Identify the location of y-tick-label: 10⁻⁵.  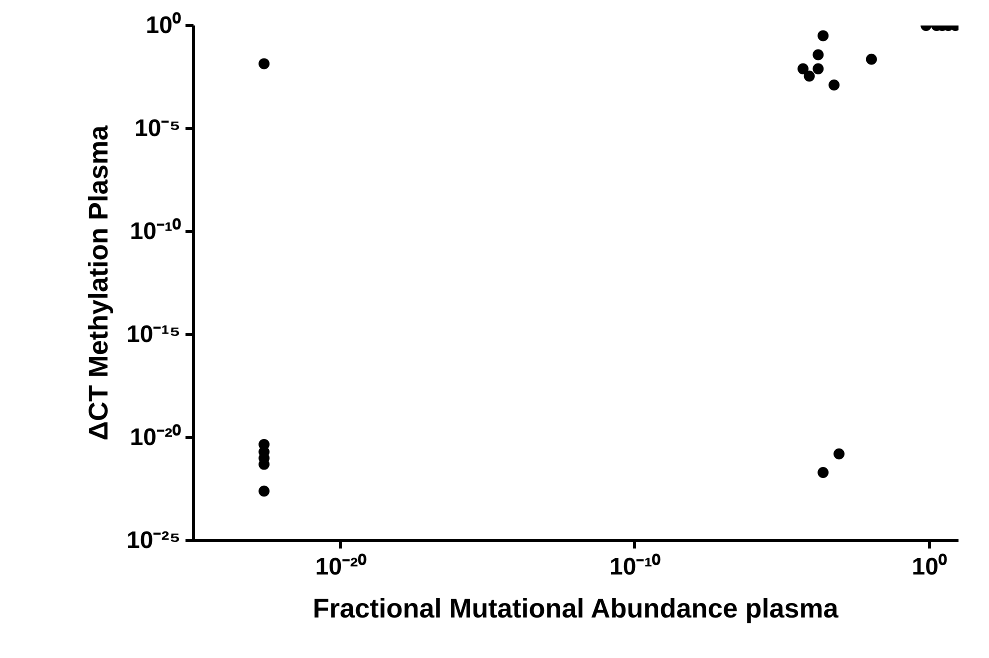
(157, 128).